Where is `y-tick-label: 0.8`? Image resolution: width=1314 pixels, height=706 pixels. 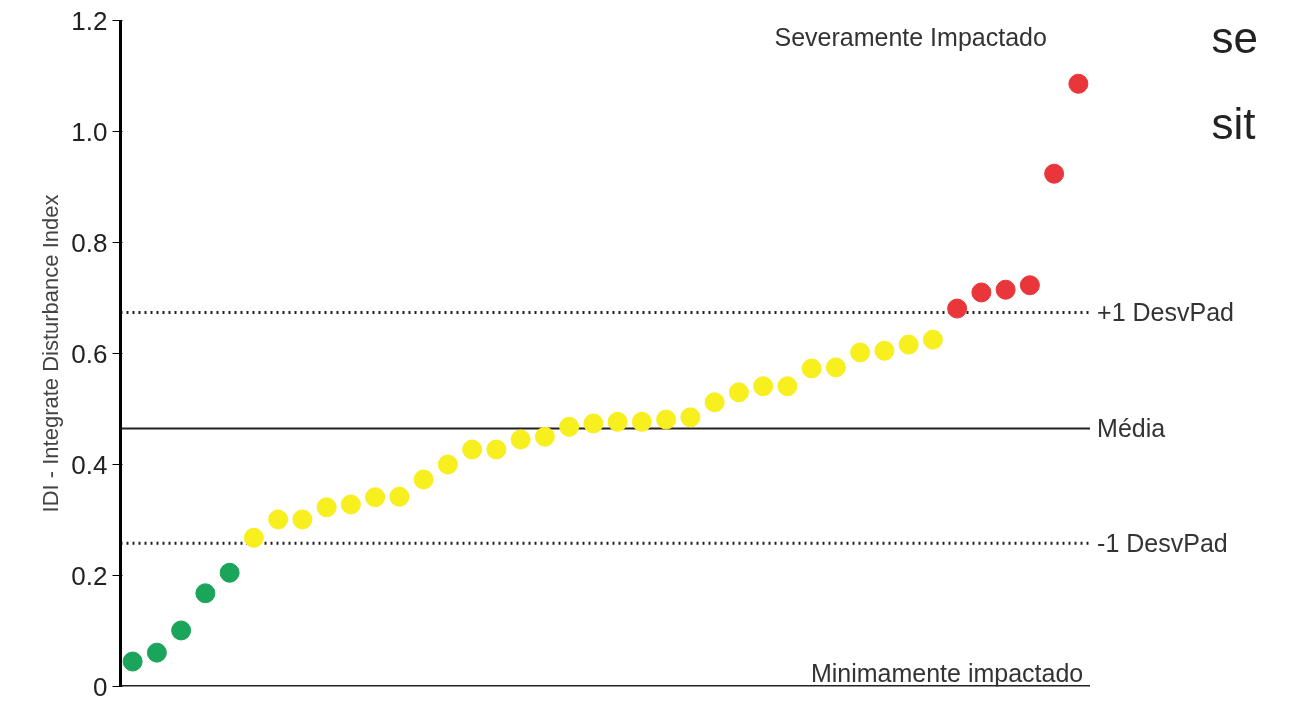 y-tick-label: 0.8 is located at coordinates (89, 242).